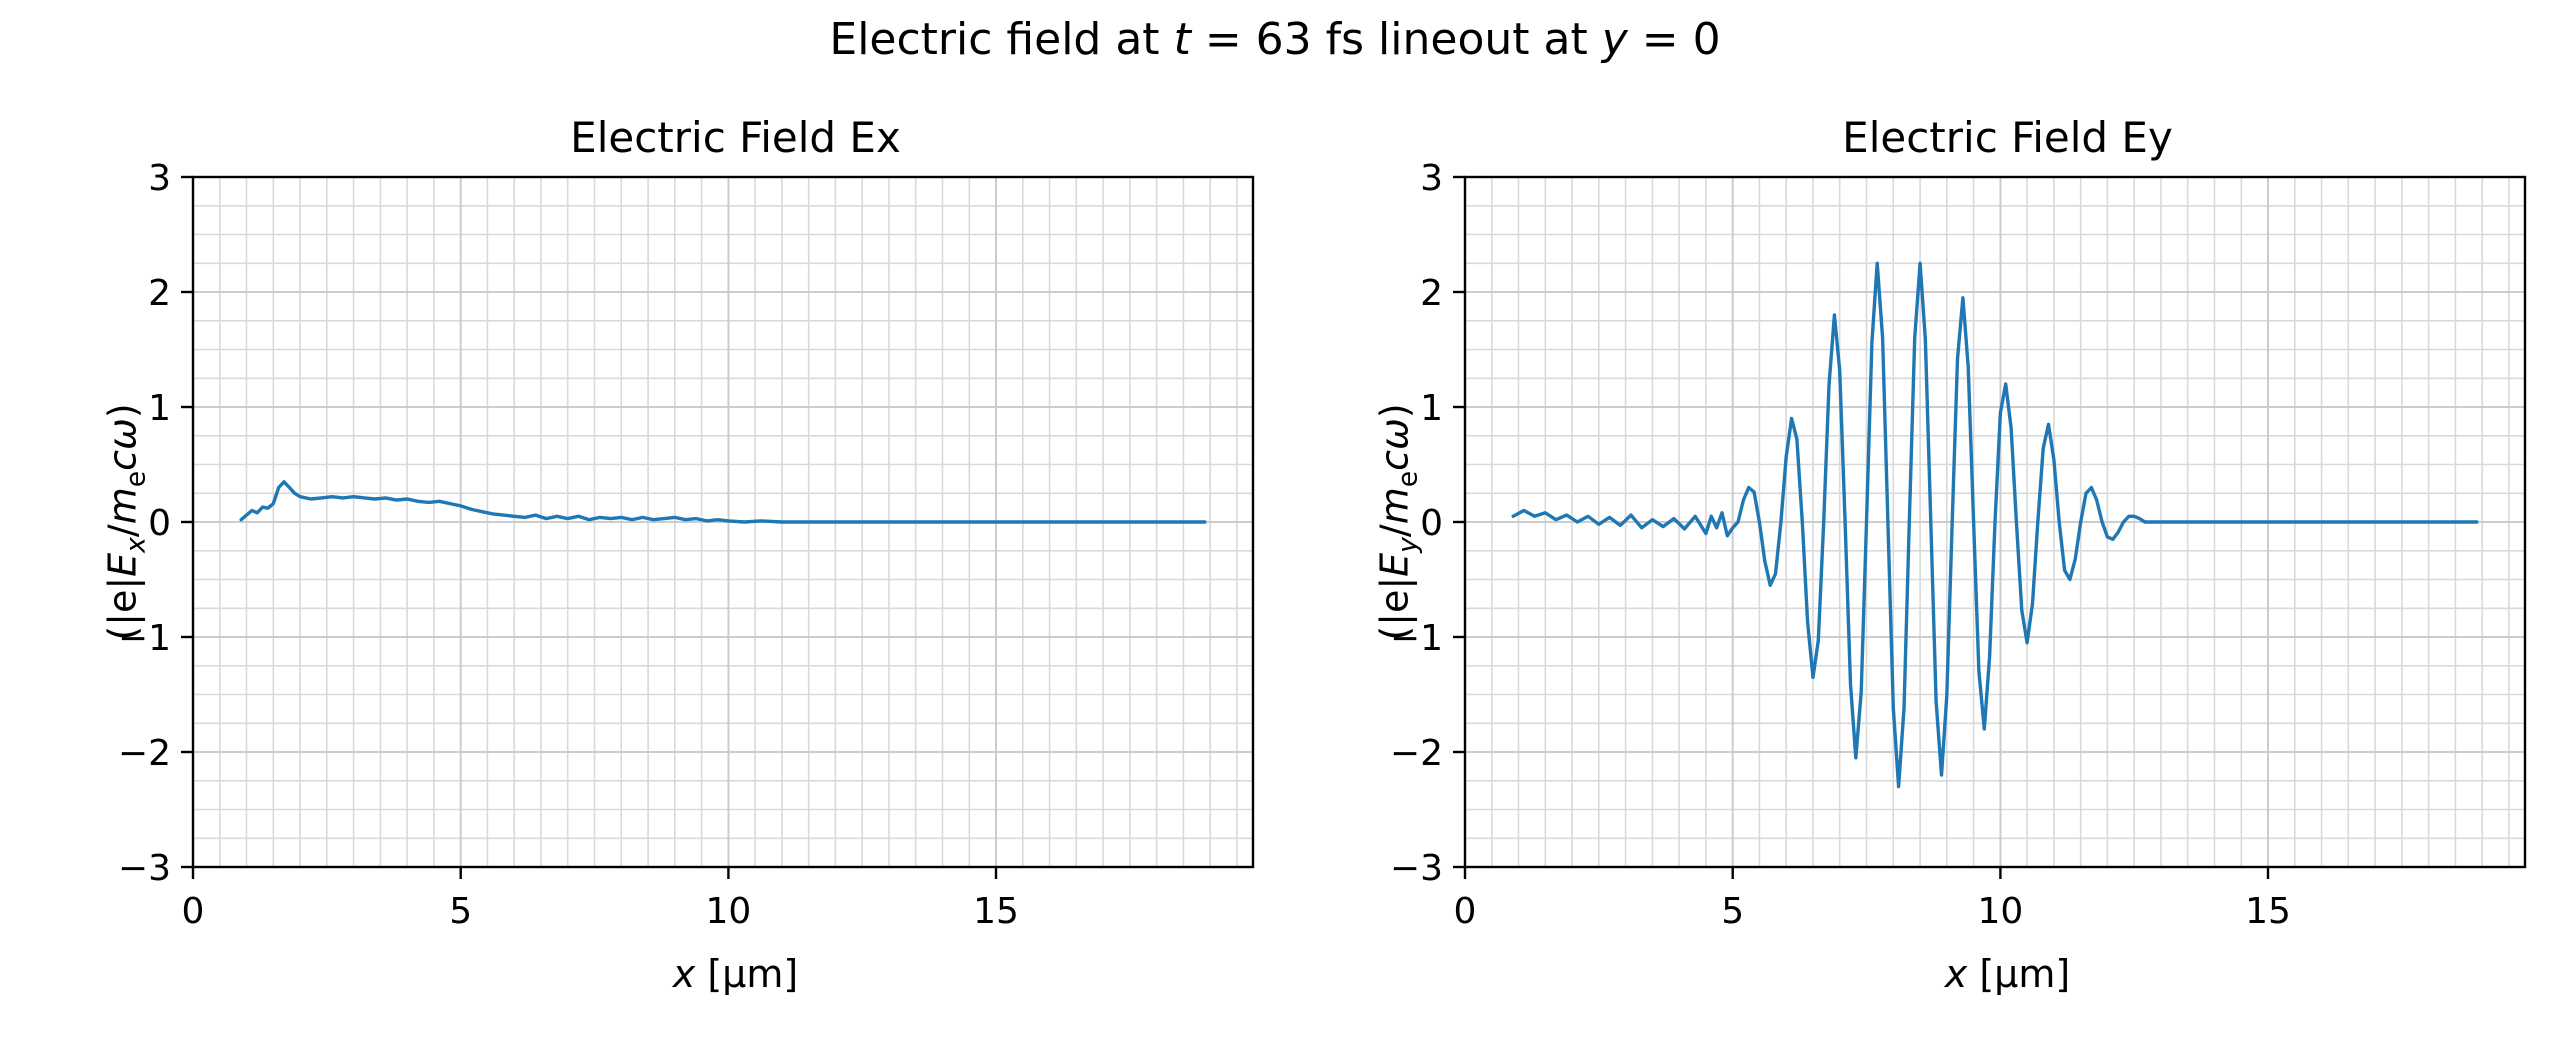  Describe the element at coordinates (1398, 522) in the screenshot. I see `subplot-ey-ylabel: (|e|Ey/mecω)` at that location.